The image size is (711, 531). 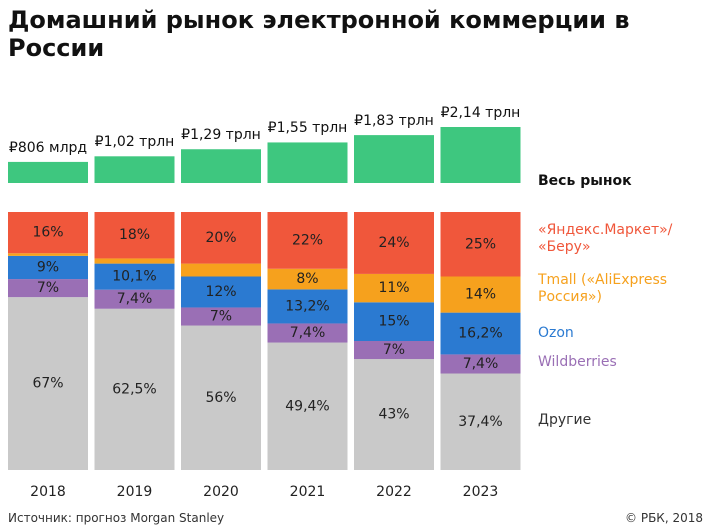 I want to click on segment-label: 18%, so click(x=134, y=235).